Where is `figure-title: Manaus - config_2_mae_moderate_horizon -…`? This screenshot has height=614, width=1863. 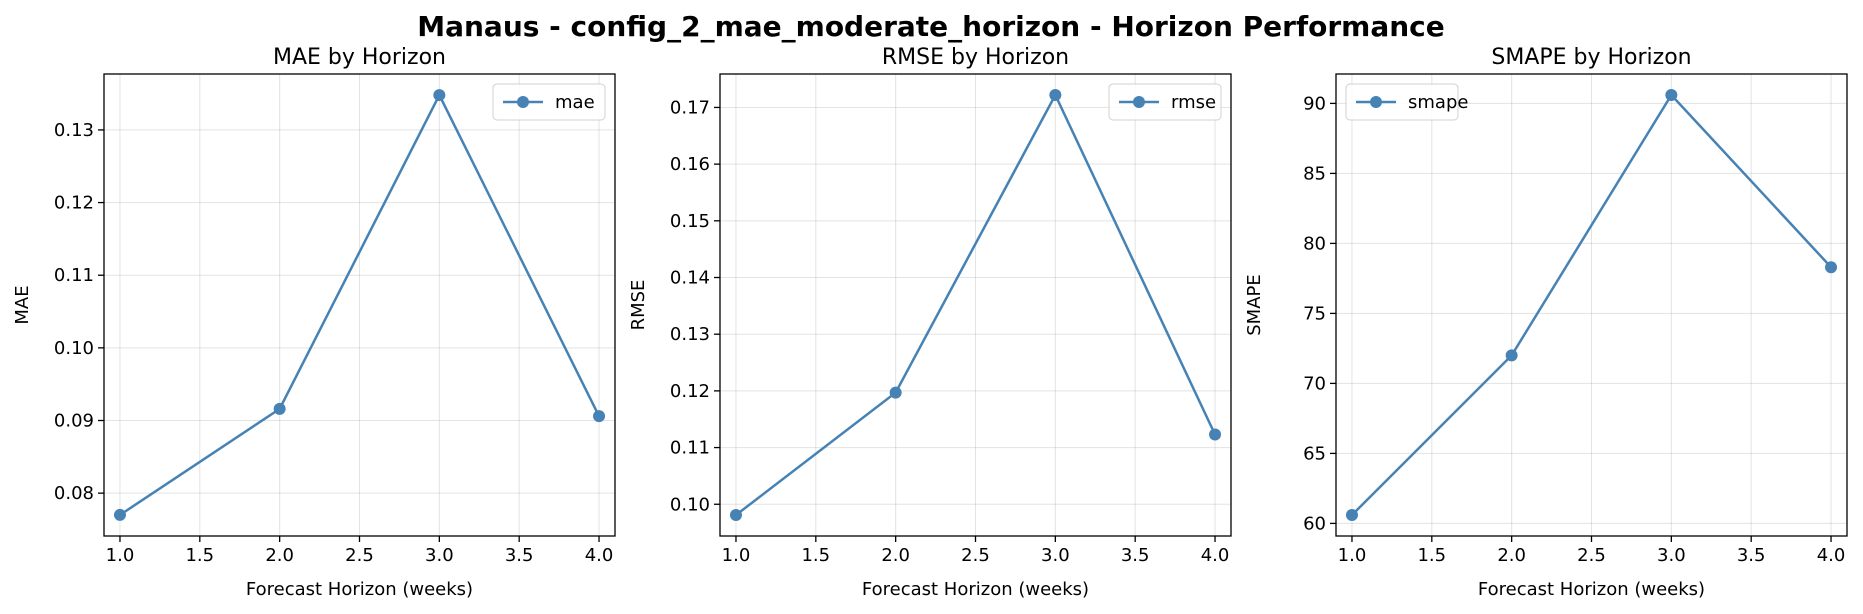
figure-title: Manaus - config_2_mae_moderate_horizon -… is located at coordinates (931, 26).